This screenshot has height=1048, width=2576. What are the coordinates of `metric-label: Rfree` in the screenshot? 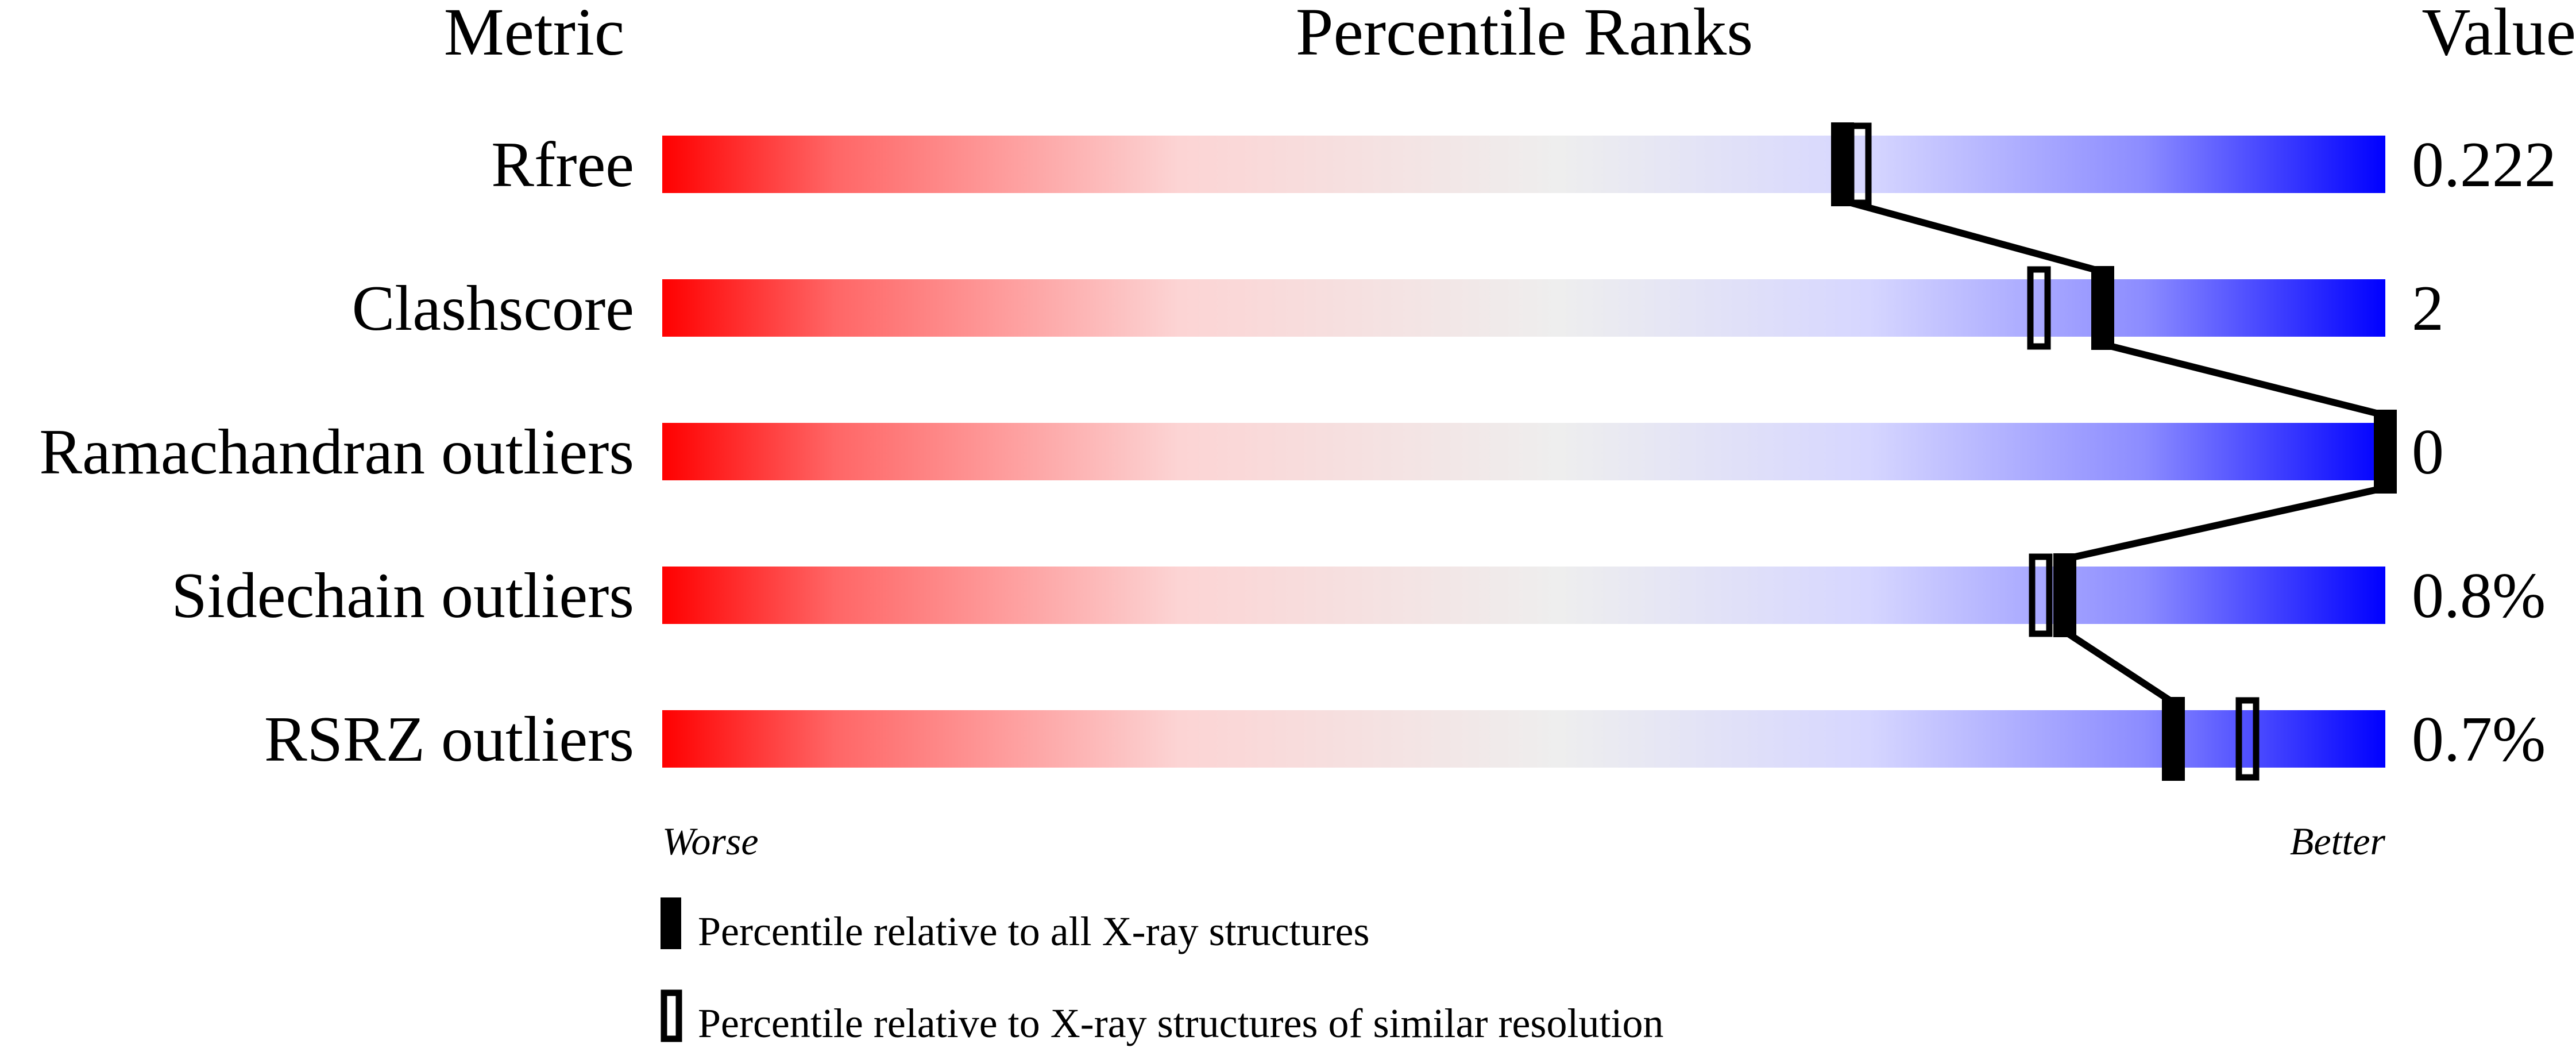 It's located at (562, 165).